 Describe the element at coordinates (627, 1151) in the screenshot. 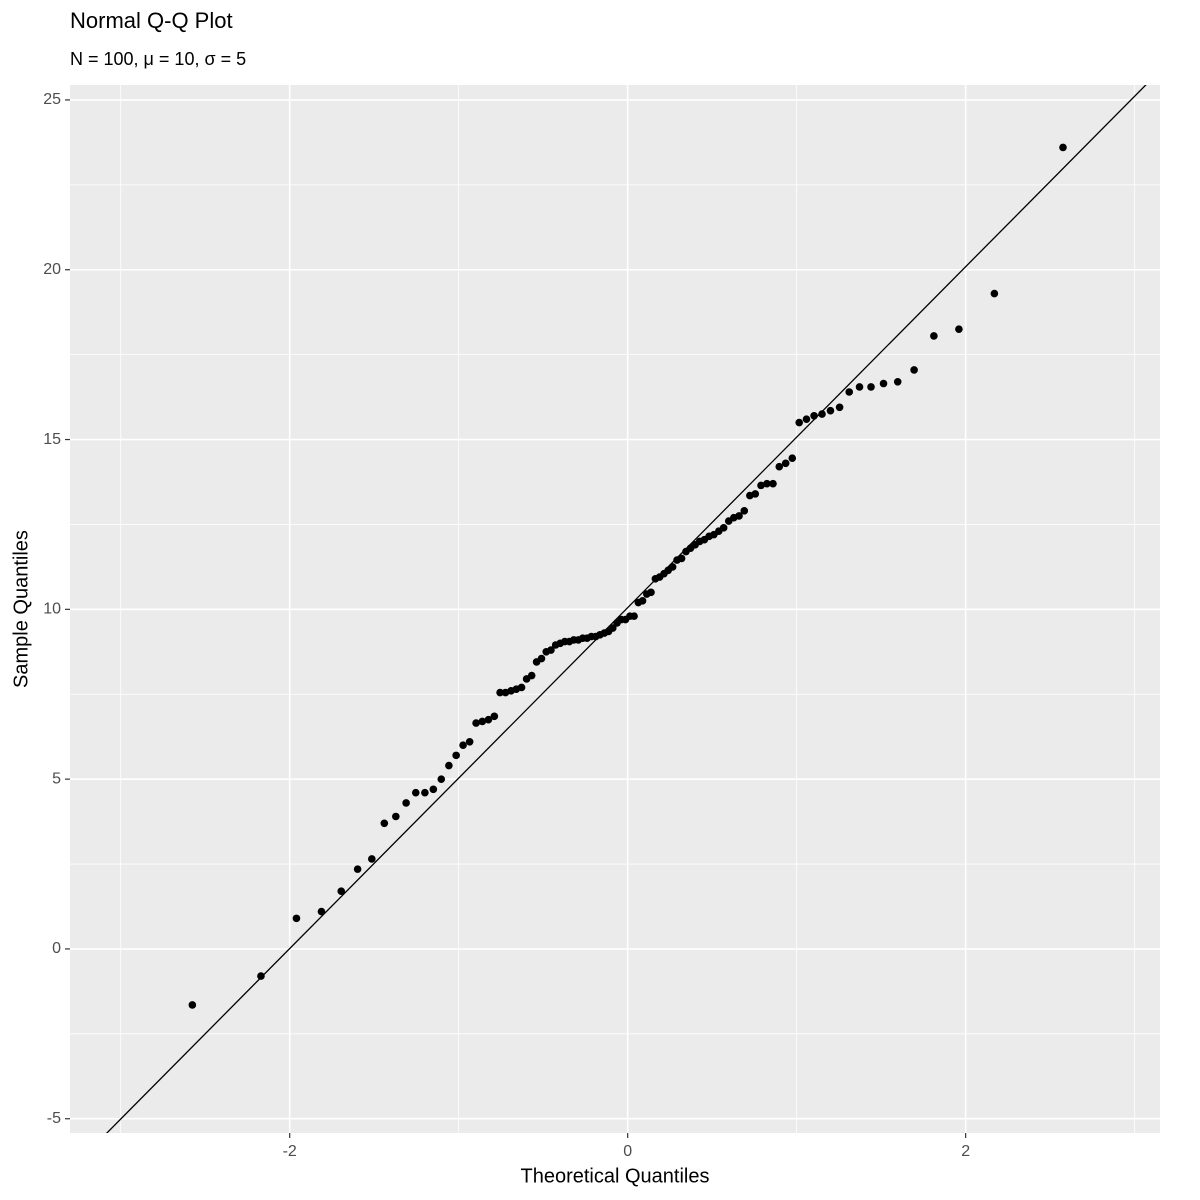

I see `x-tick-label: 0` at that location.